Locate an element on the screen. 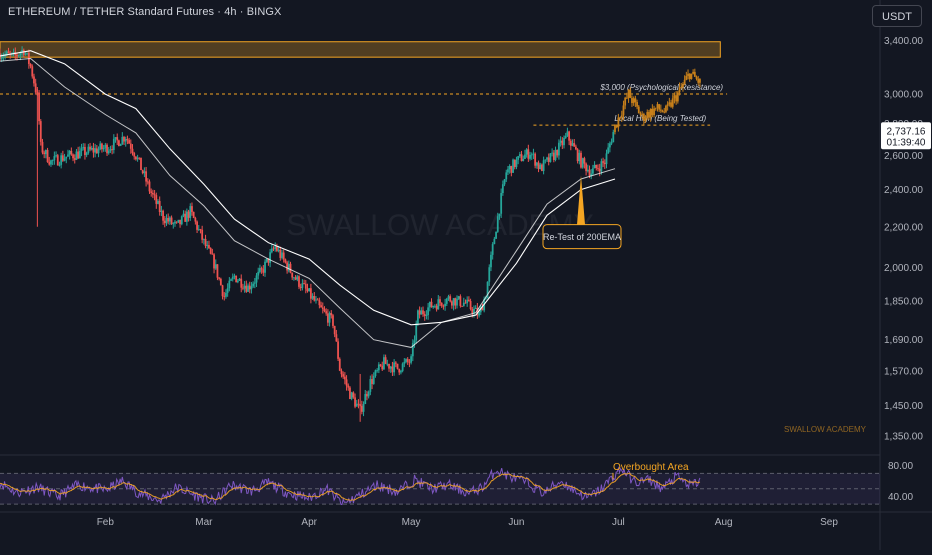 The image size is (932, 555). rsi-line is located at coordinates (350, 486).